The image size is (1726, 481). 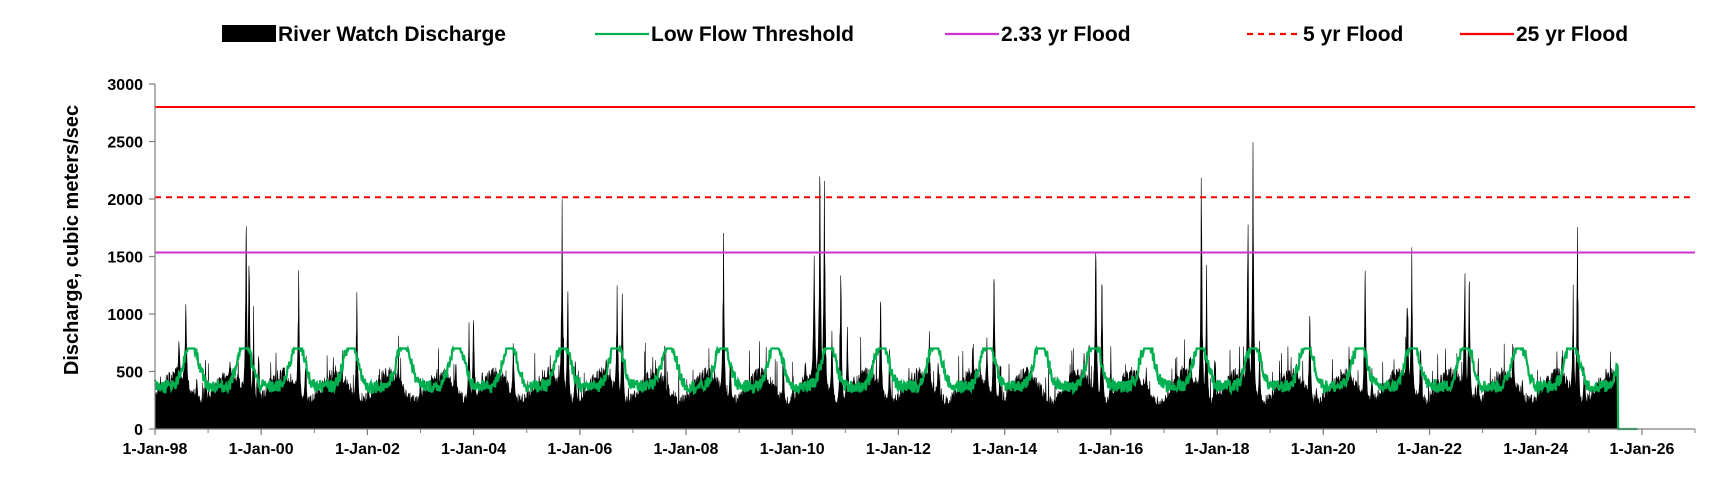 I want to click on y-tick-label: 0, so click(x=138, y=430).